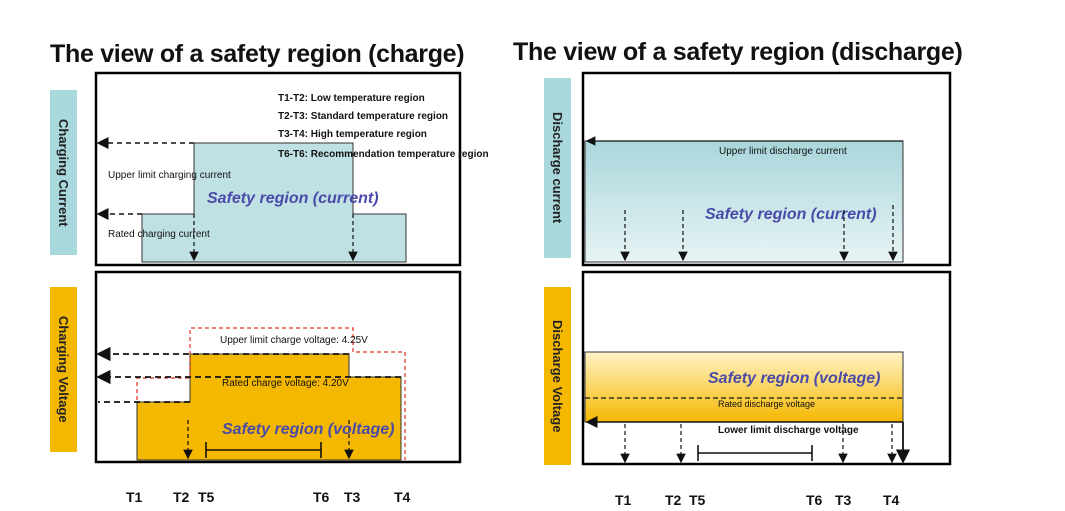 Image resolution: width=1065 pixels, height=511 pixels. I want to click on charging-voltage-label-text: Charging Voltage, so click(63, 369).